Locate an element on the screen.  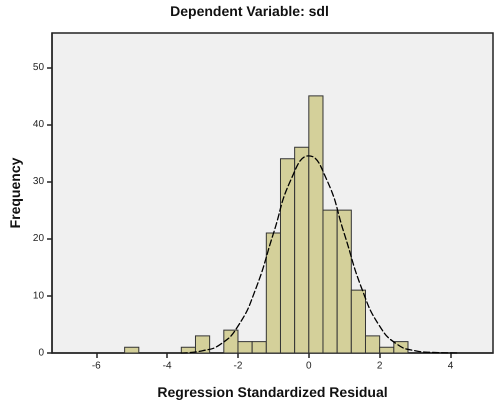
x-axis-title: Regression Standardized Residual is located at coordinates (272, 392).